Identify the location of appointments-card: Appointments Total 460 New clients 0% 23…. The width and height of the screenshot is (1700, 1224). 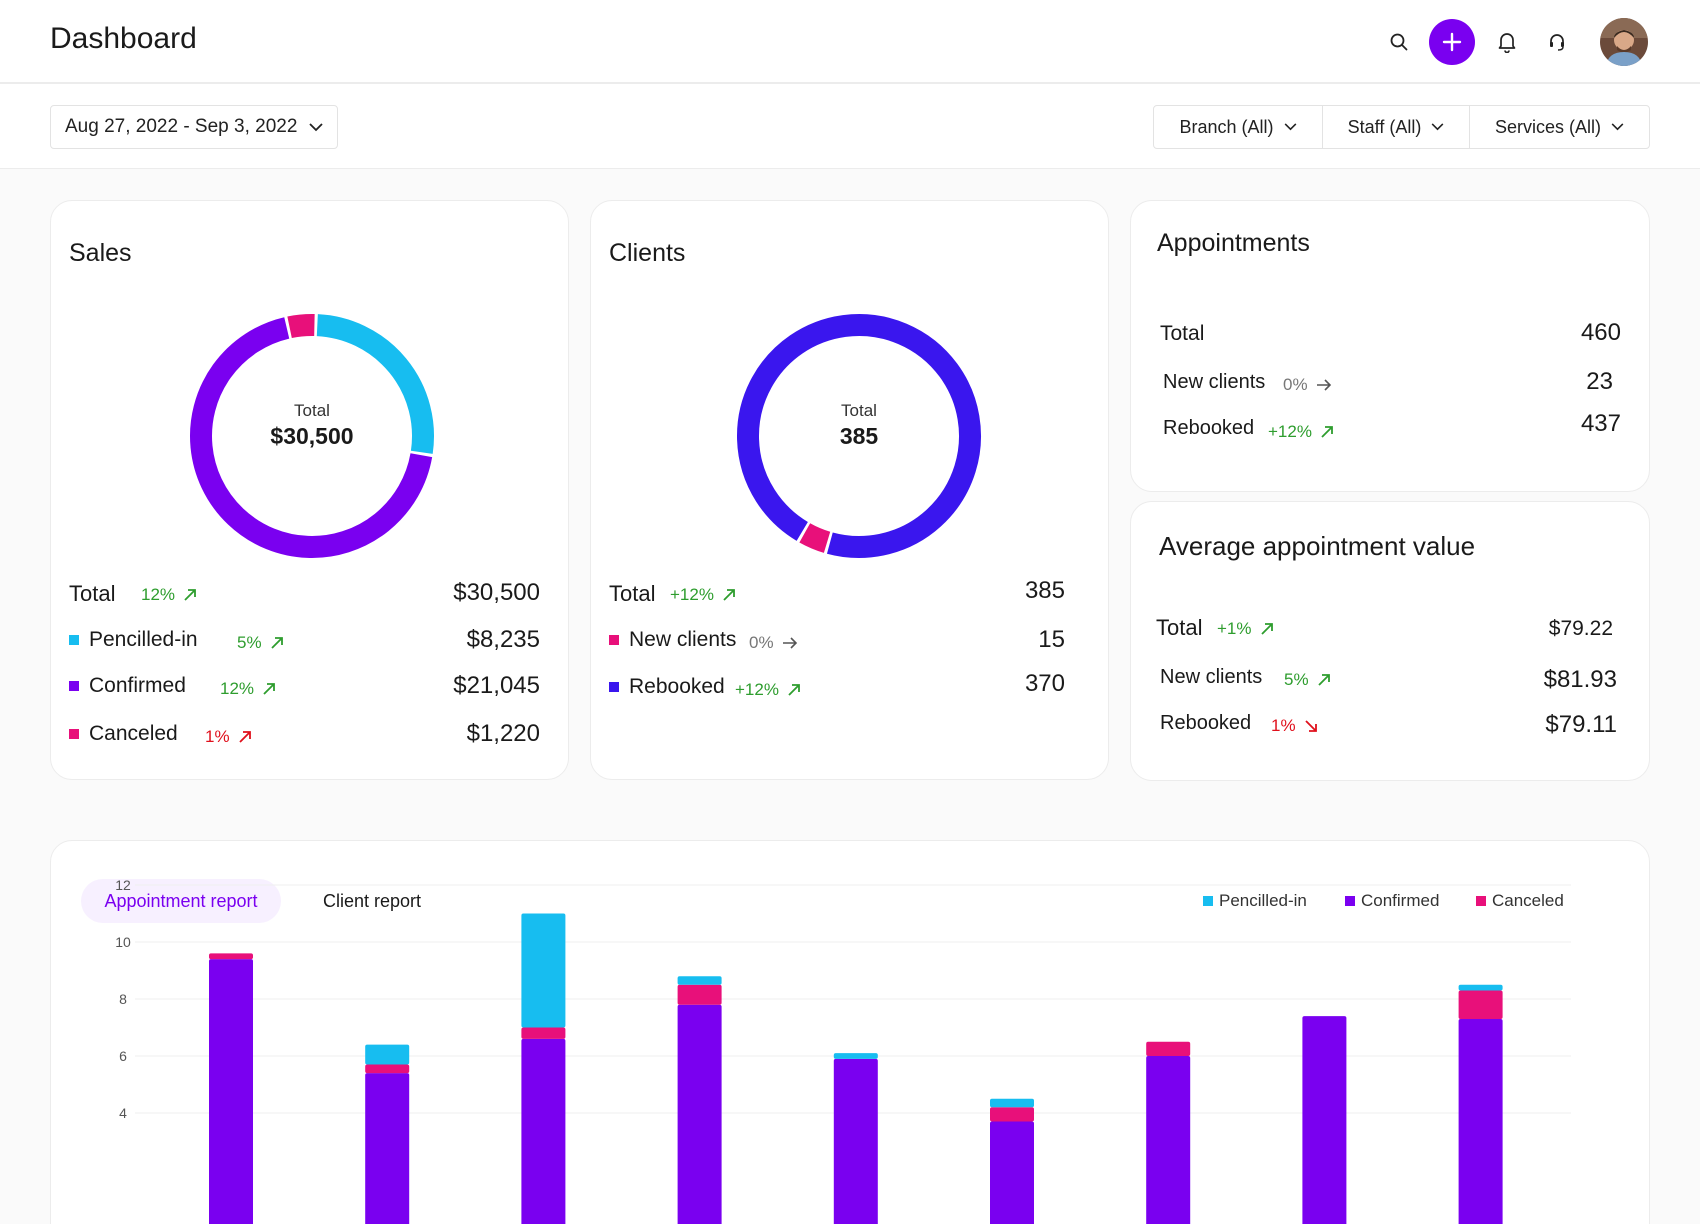
(1390, 346).